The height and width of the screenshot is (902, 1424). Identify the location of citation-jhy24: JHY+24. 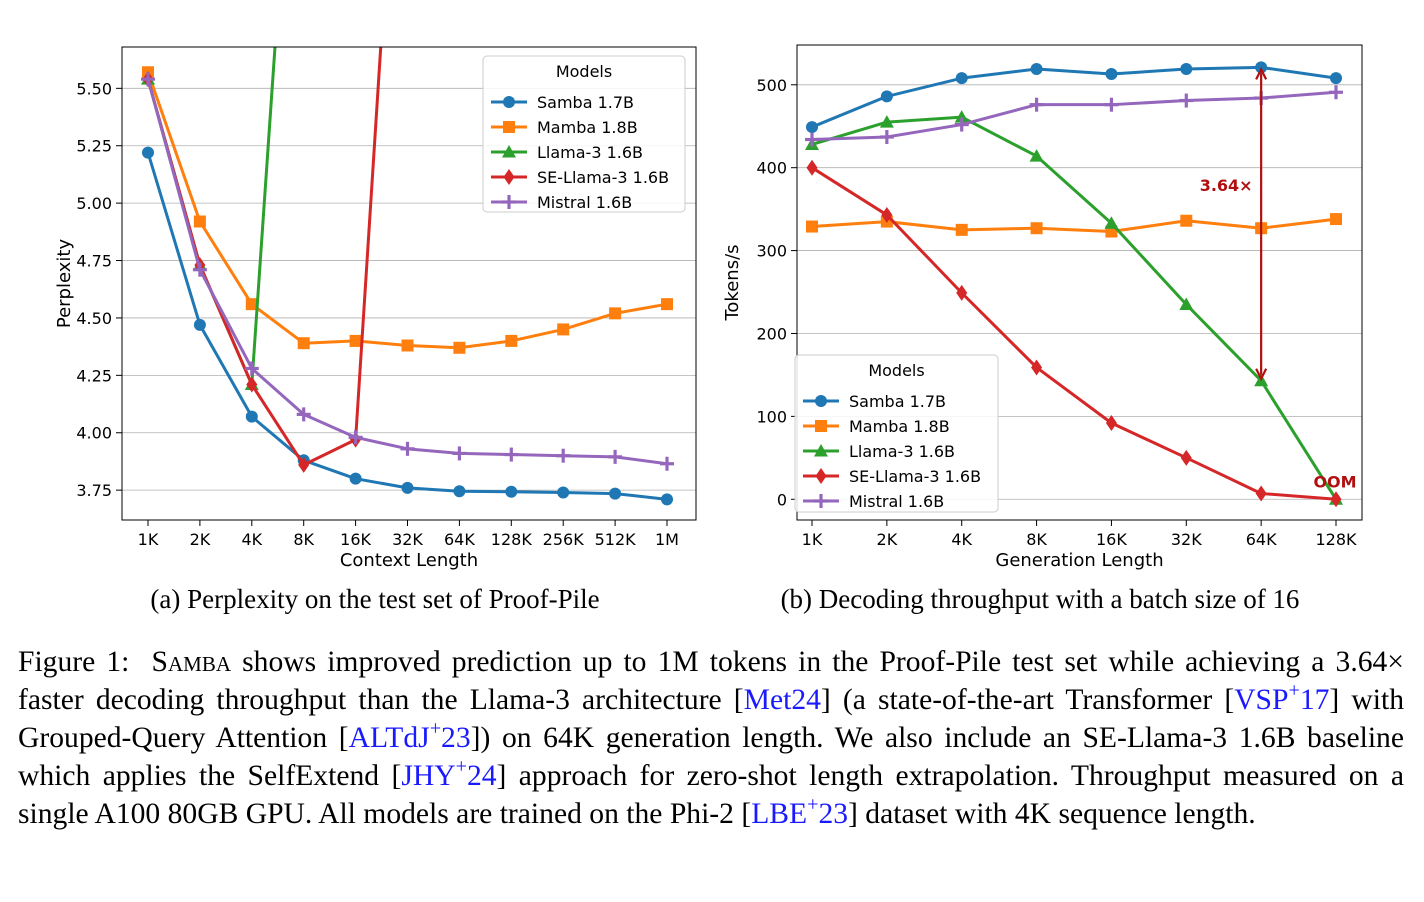
(449, 774).